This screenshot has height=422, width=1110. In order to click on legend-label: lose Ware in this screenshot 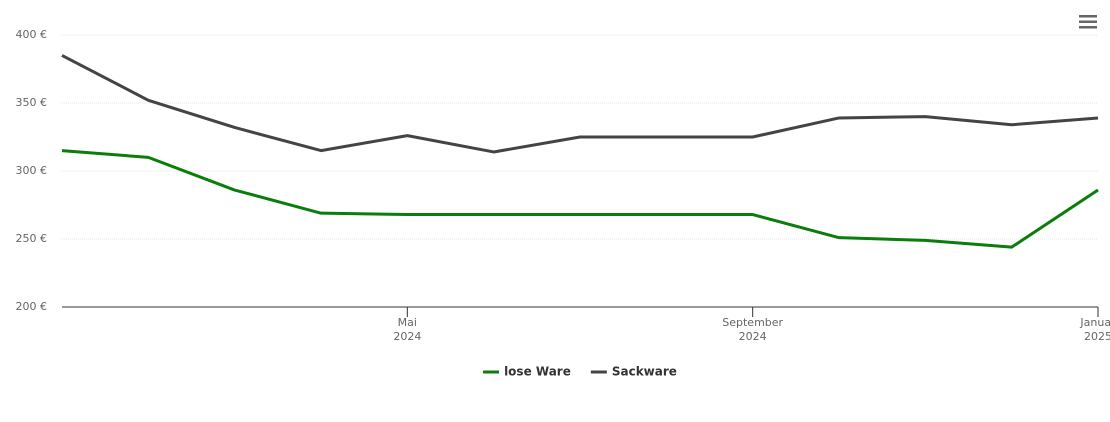, I will do `click(537, 372)`.